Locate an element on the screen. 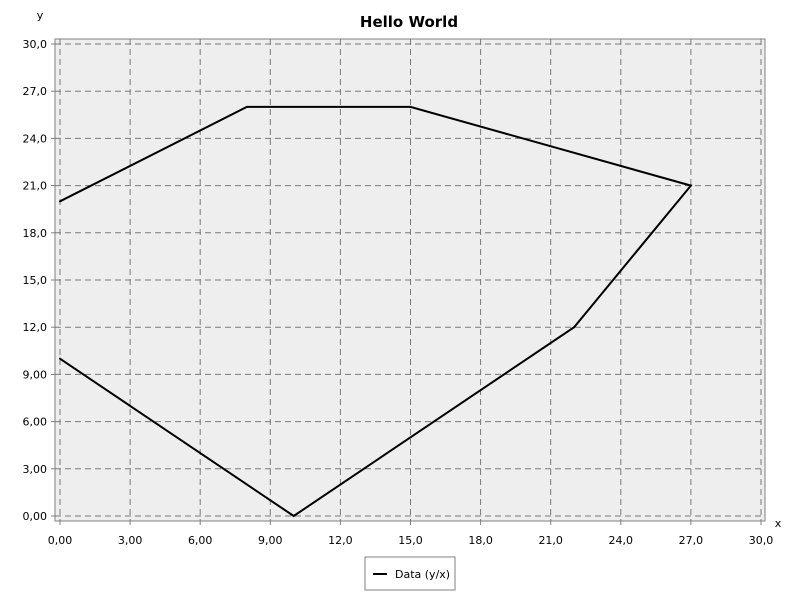 This screenshot has height=600, width=800. y-tick-label: 30,0 is located at coordinates (35, 44).